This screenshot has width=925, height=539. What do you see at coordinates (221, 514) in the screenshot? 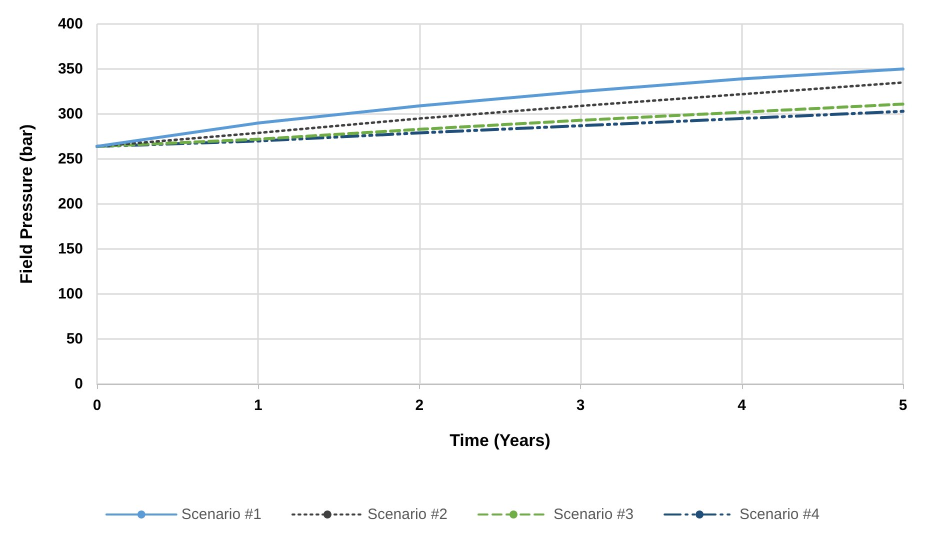
I see `legend-label: Scenario #1` at bounding box center [221, 514].